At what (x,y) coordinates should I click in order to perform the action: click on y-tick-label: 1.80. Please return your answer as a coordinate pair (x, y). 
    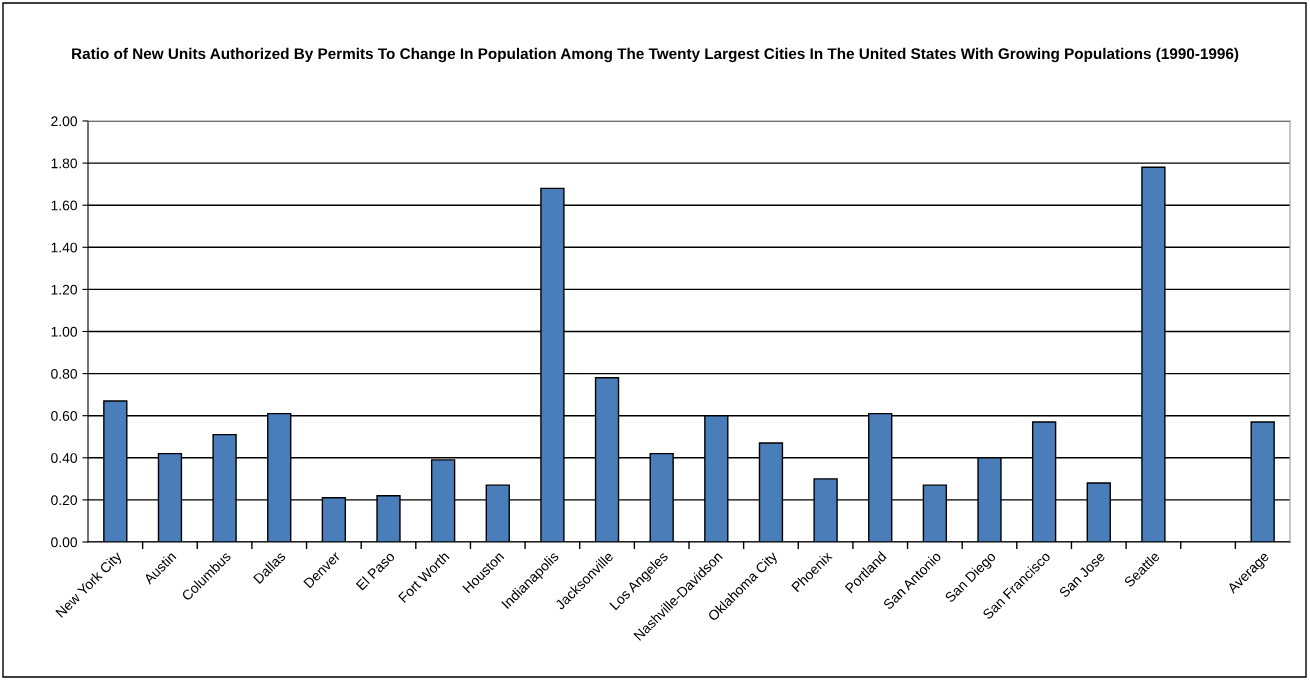
    Looking at the image, I should click on (64, 163).